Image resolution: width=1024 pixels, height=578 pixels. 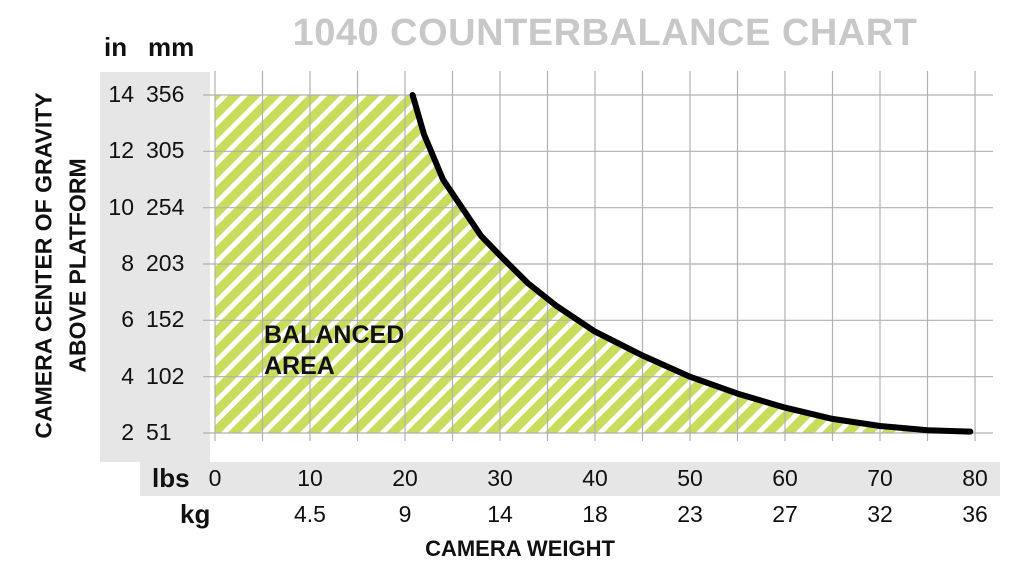 I want to click on balanced-area-label: BALANCED AREA, so click(x=334, y=351).